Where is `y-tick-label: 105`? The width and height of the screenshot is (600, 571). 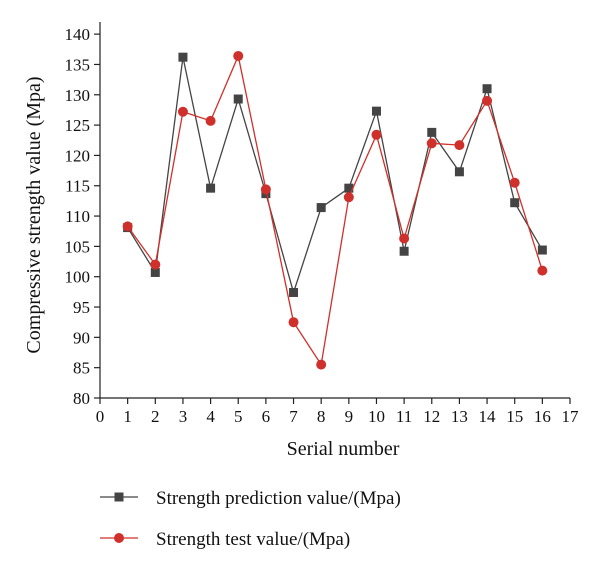
y-tick-label: 105 is located at coordinates (78, 246).